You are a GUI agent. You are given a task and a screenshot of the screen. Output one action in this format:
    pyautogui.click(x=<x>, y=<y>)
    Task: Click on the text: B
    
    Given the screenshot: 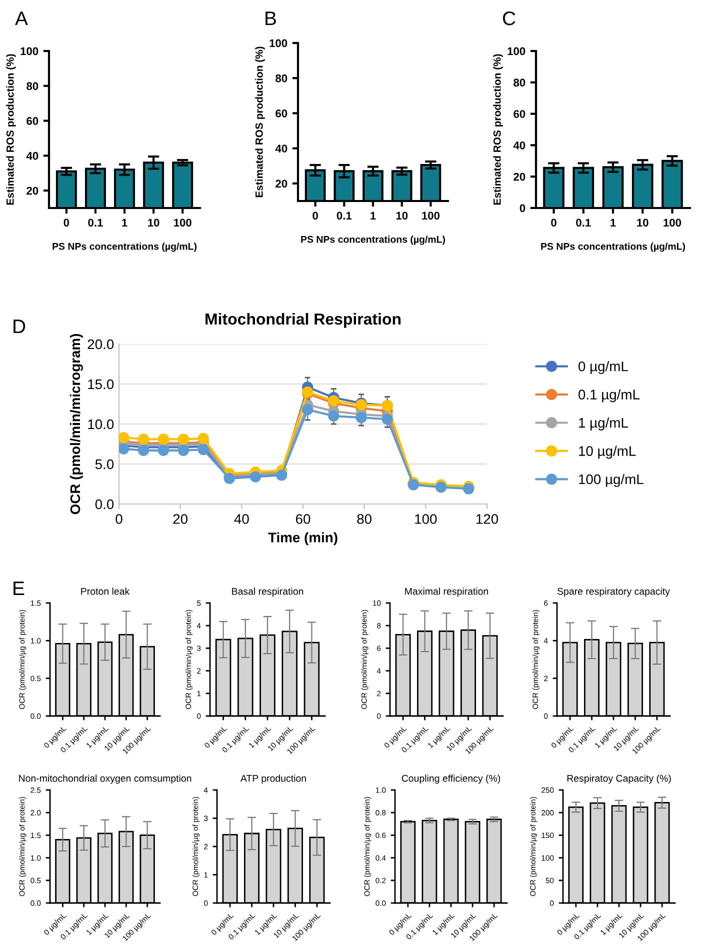 What is the action you would take?
    pyautogui.click(x=271, y=19)
    